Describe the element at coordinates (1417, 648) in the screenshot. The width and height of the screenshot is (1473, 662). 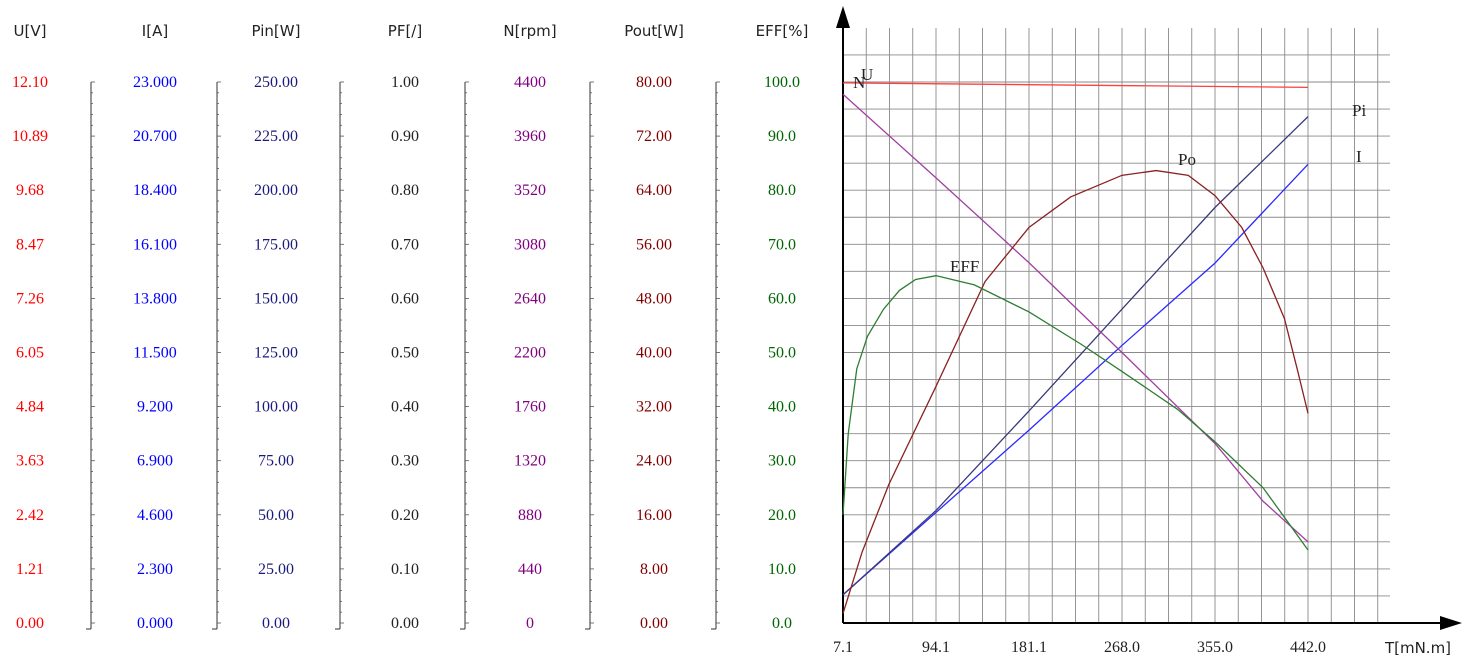
I see `x-axis-label: T[mN.m]` at that location.